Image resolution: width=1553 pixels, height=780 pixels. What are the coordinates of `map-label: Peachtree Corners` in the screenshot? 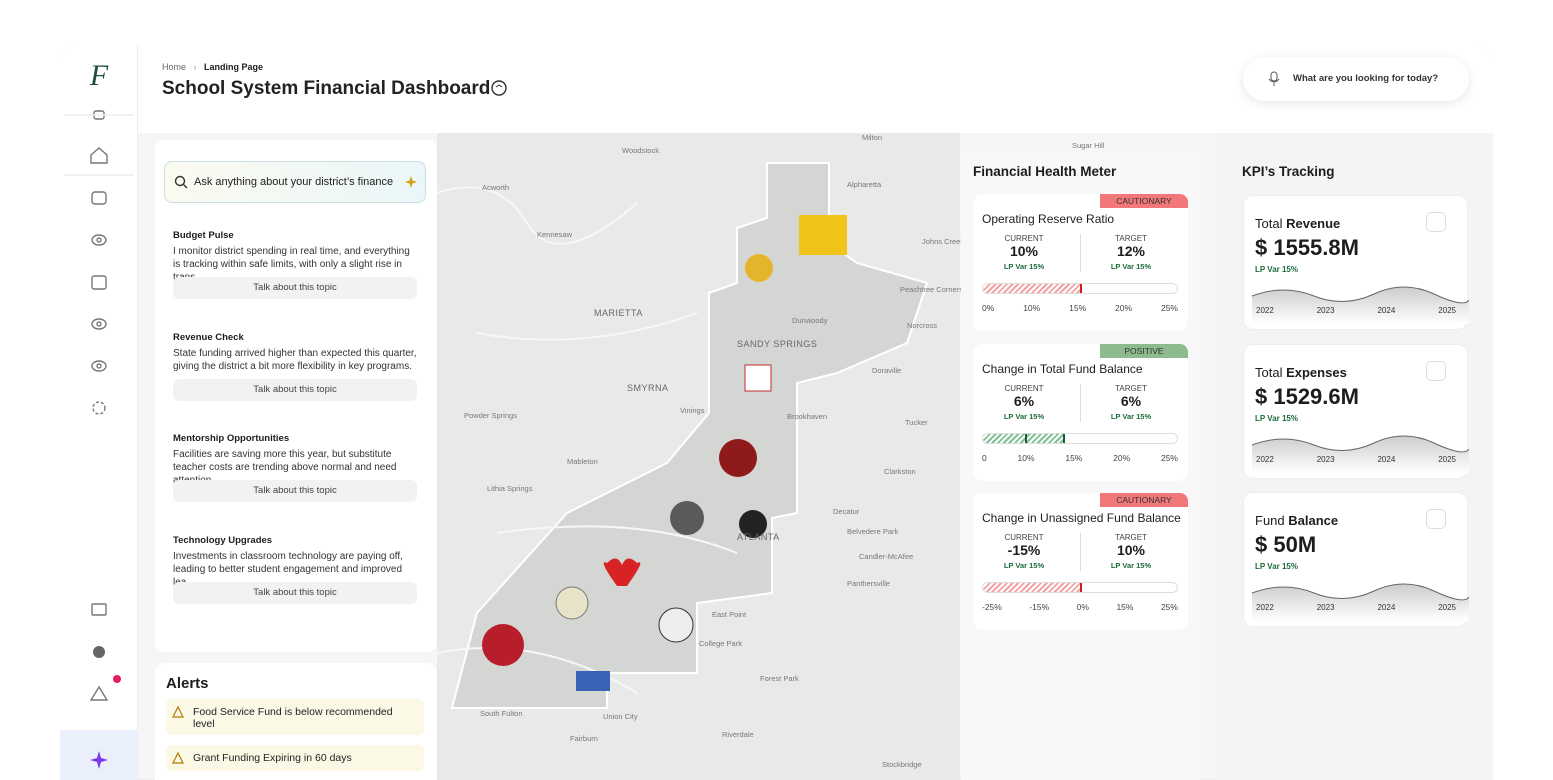 It's located at (931, 289).